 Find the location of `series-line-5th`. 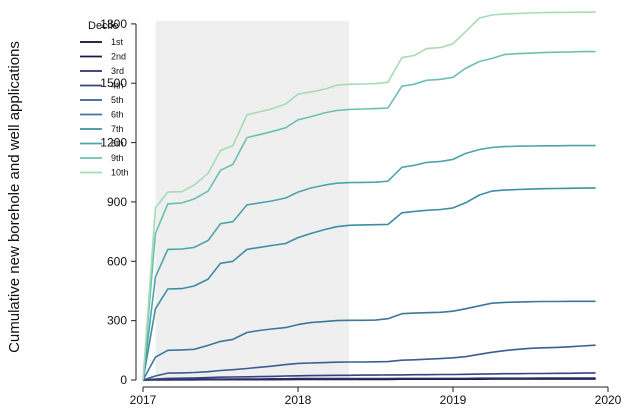

series-line-5th is located at coordinates (369, 362).